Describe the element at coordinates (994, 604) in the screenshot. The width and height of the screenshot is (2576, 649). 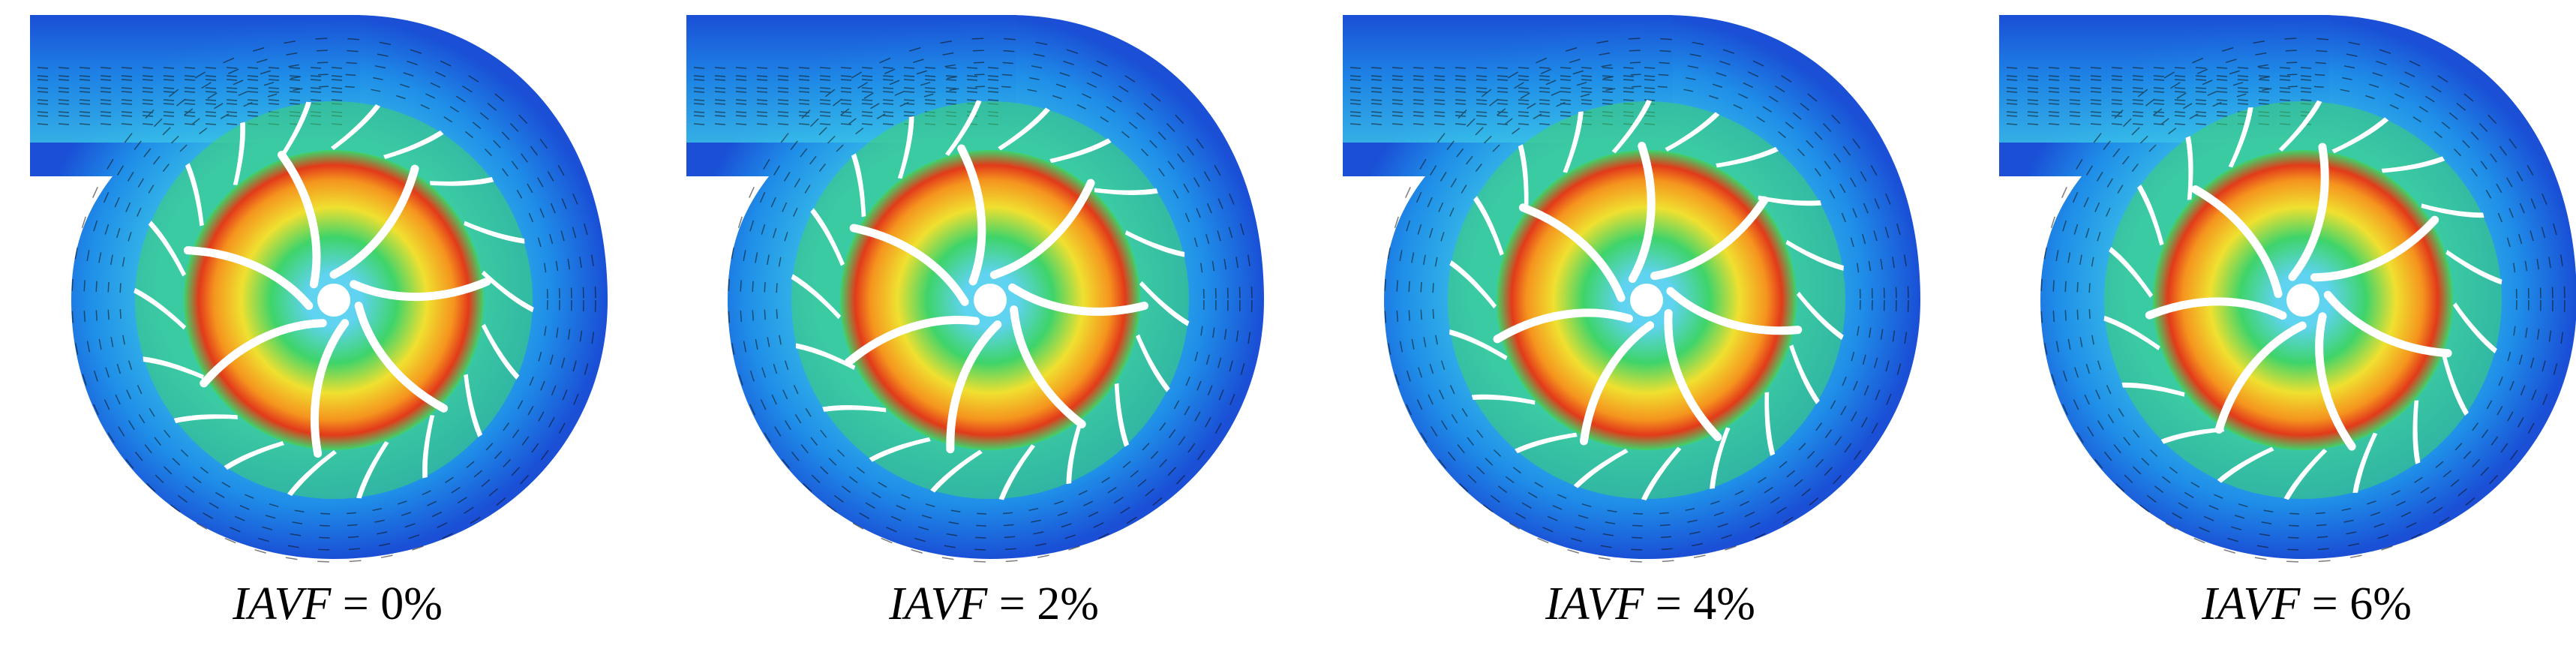
I see `caption-2: IAVF = 2%` at that location.